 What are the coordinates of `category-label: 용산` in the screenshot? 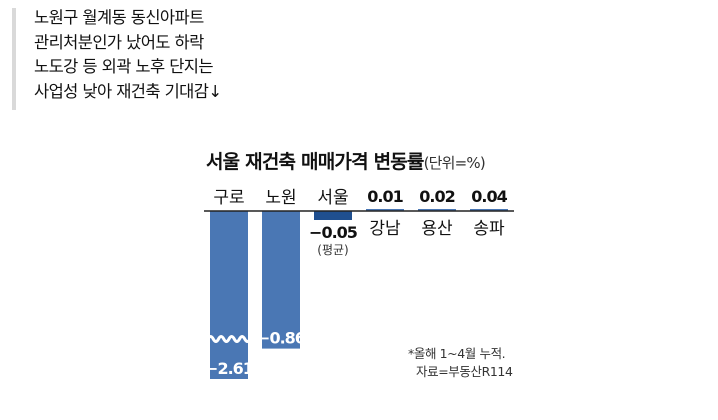 It's located at (437, 229).